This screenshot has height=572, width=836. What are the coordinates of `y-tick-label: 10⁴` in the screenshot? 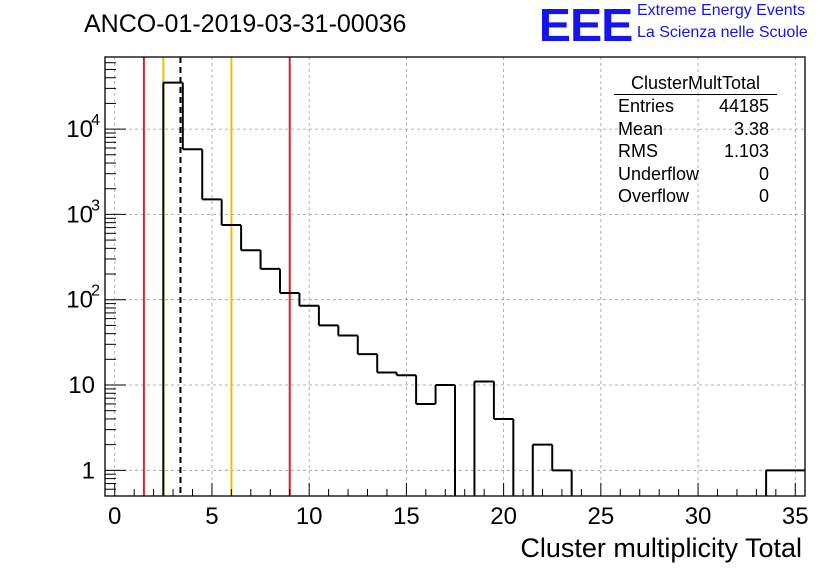 It's located at (83, 127).